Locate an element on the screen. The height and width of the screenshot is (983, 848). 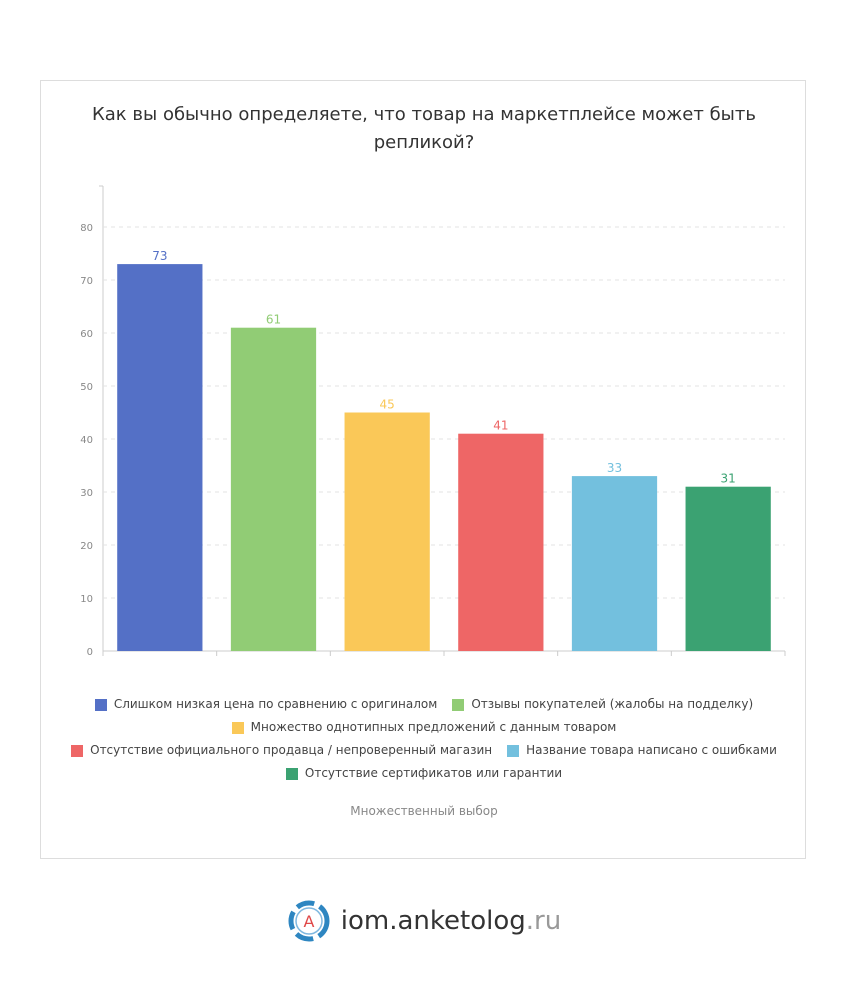
y-tick-label: 70 is located at coordinates (86, 281).